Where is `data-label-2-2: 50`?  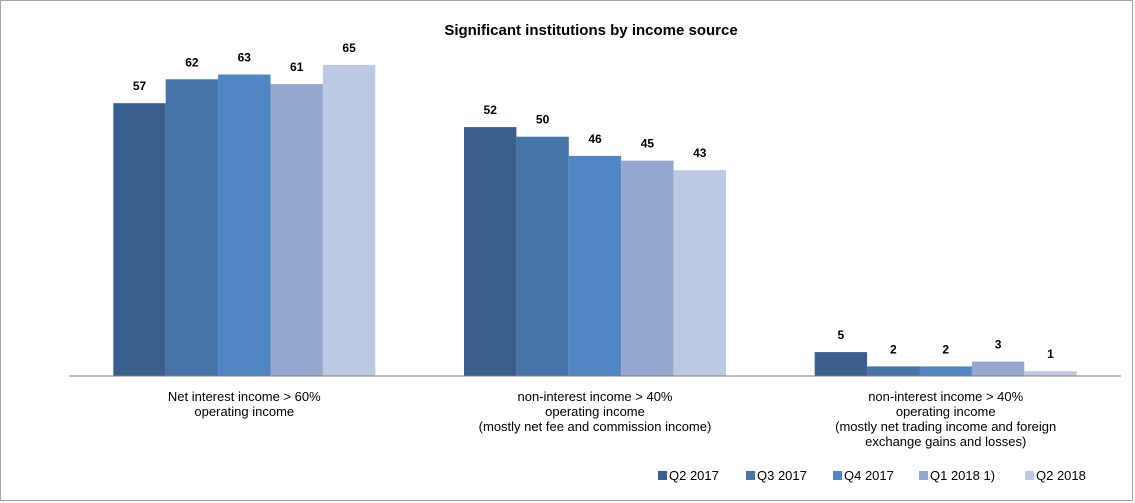
data-label-2-2: 50 is located at coordinates (543, 120).